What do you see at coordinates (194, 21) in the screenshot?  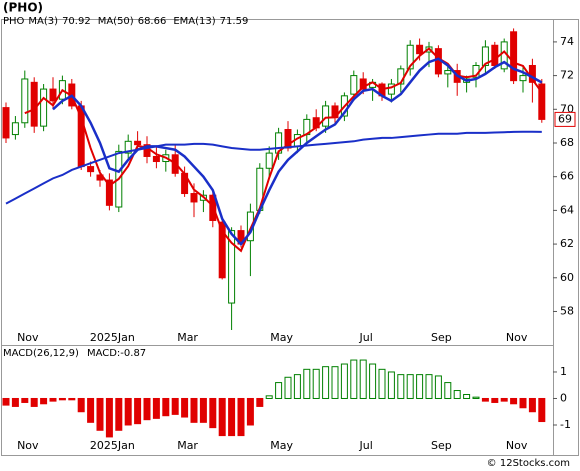 I see `legend-name: EMA(13)` at bounding box center [194, 21].